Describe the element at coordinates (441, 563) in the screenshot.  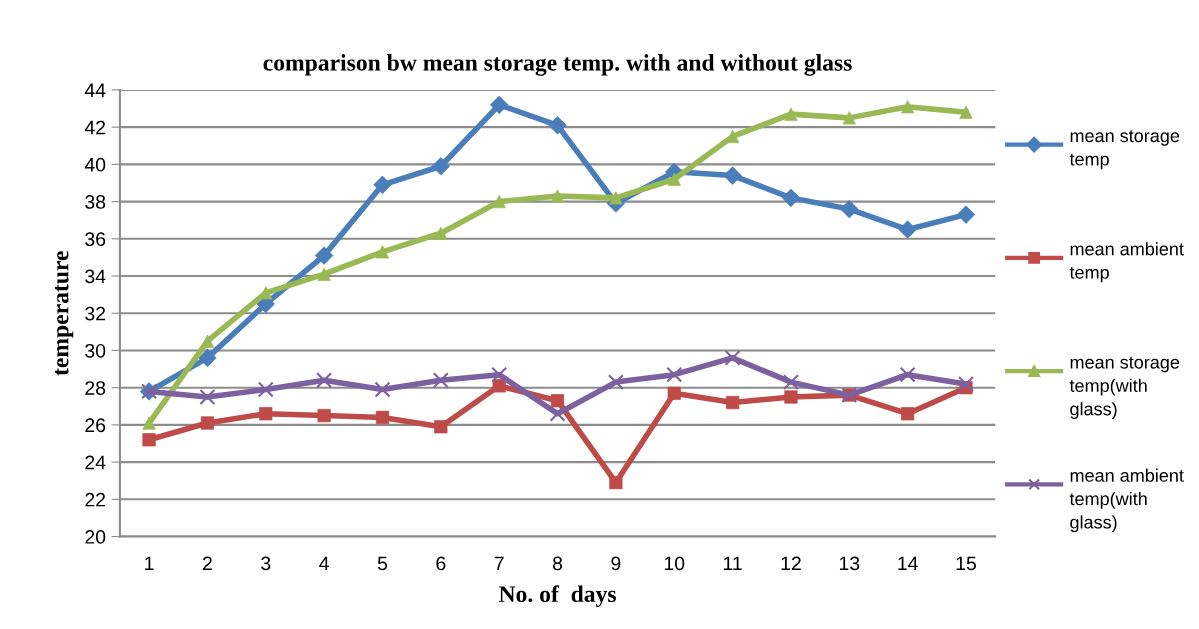
I see `x-tick-label: 6` at that location.